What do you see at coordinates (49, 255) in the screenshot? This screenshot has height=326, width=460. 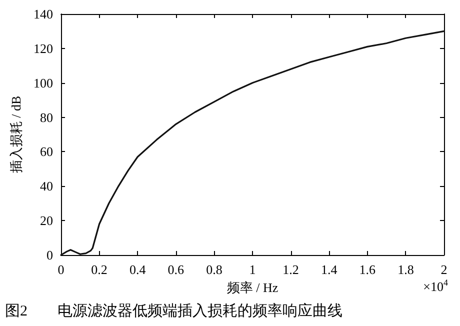 I see `y-tick-label: 0` at bounding box center [49, 255].